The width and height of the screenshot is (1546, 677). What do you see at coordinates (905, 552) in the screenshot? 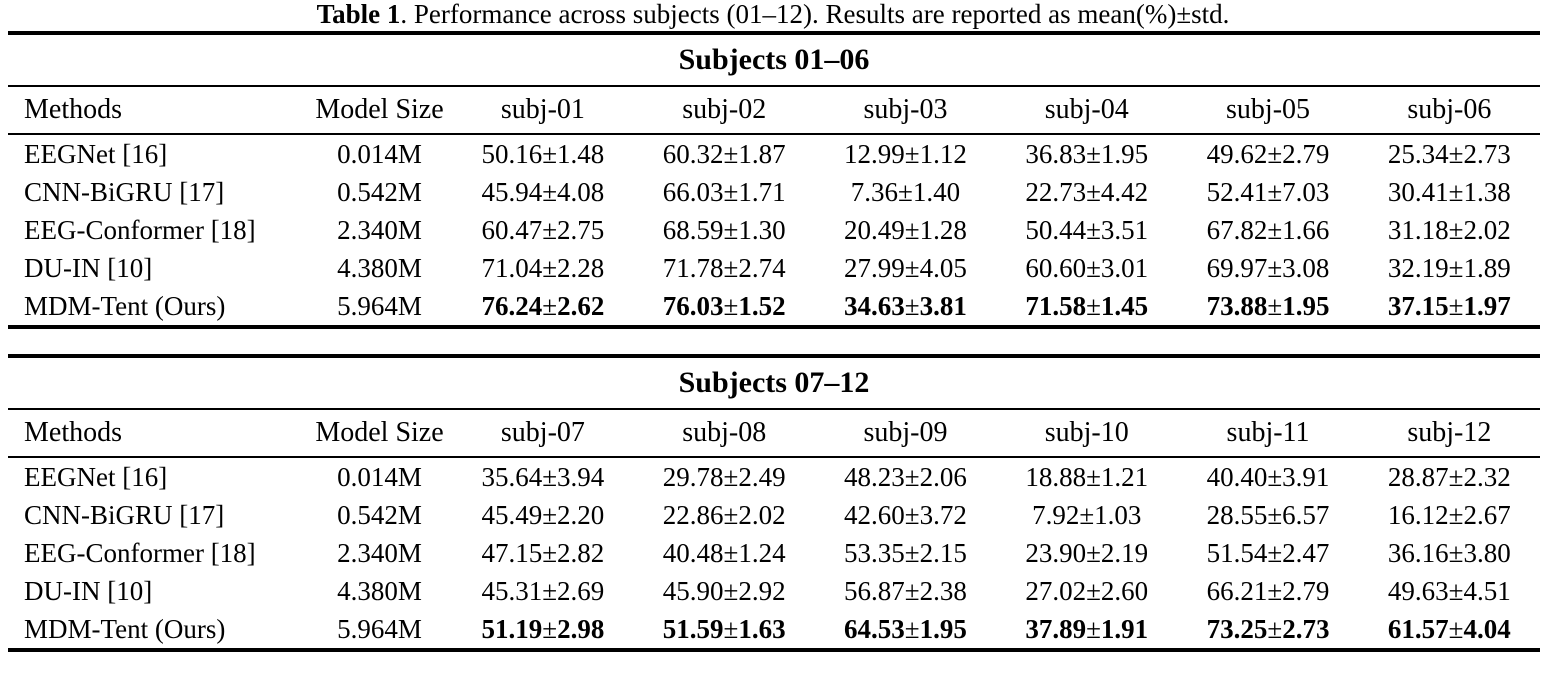
I see `value-cell: 53.35±2.15` at bounding box center [905, 552].